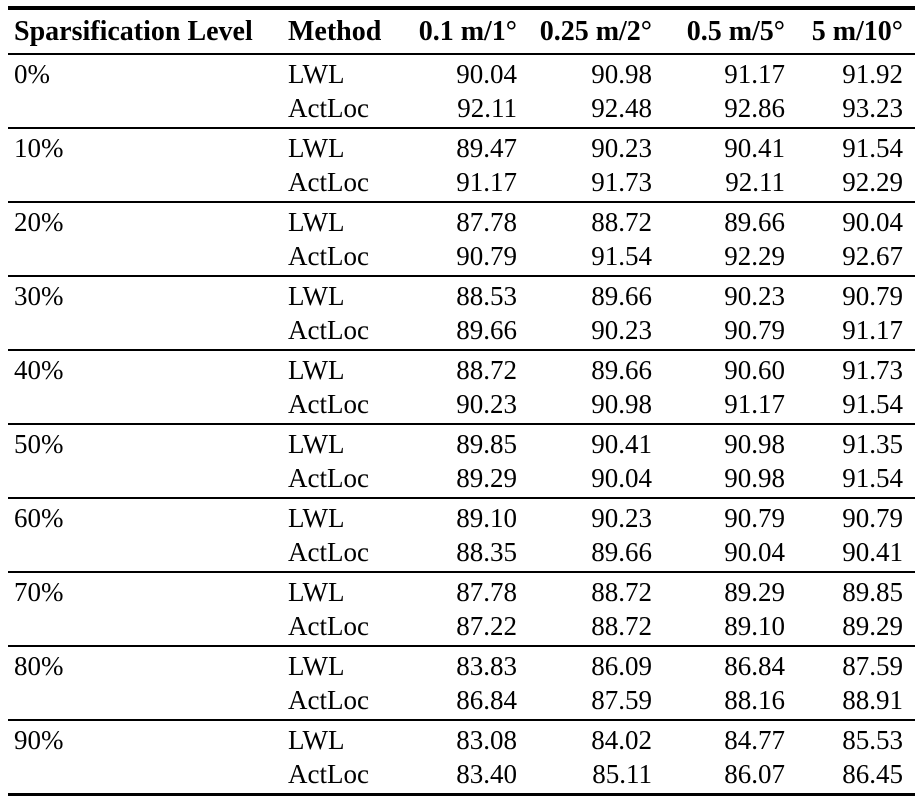 The image size is (923, 796). What do you see at coordinates (461, 627) in the screenshot?
I see `table-row: ActLoc 87.22 88.72 89.10 89.29` at bounding box center [461, 627].